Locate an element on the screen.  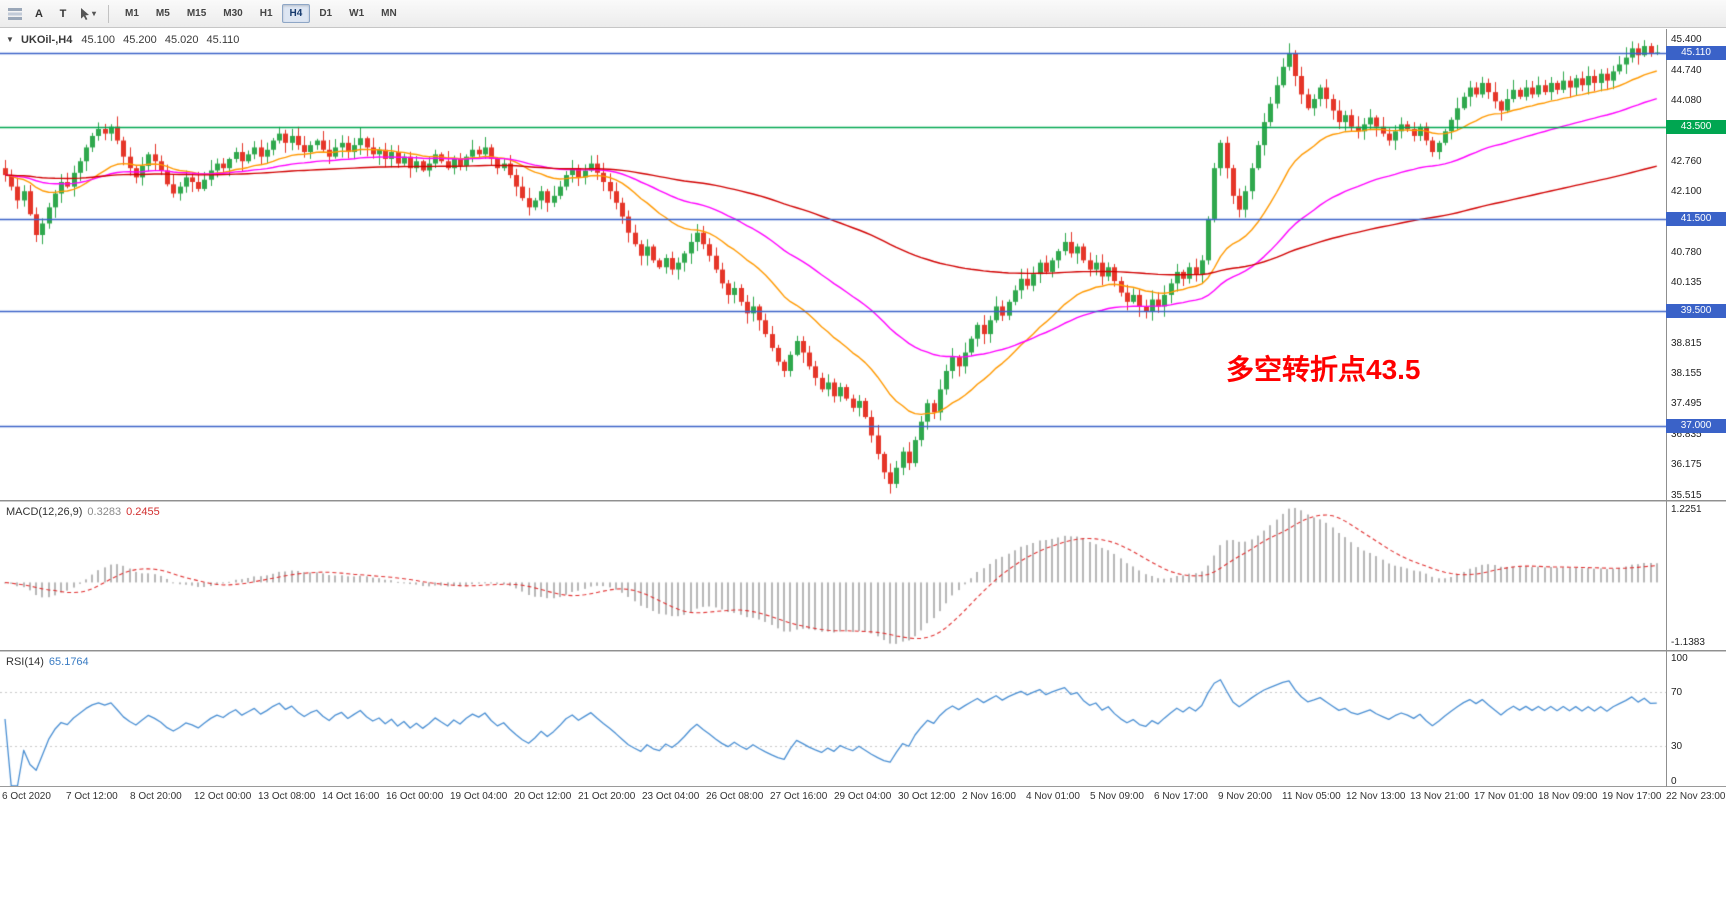
time-axis-label: 8 Oct 20:00 is located at coordinates (156, 796).